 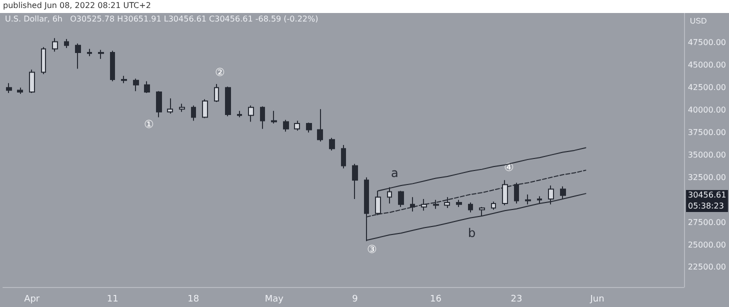 I want to click on y-axis-title: USD, so click(x=698, y=21).